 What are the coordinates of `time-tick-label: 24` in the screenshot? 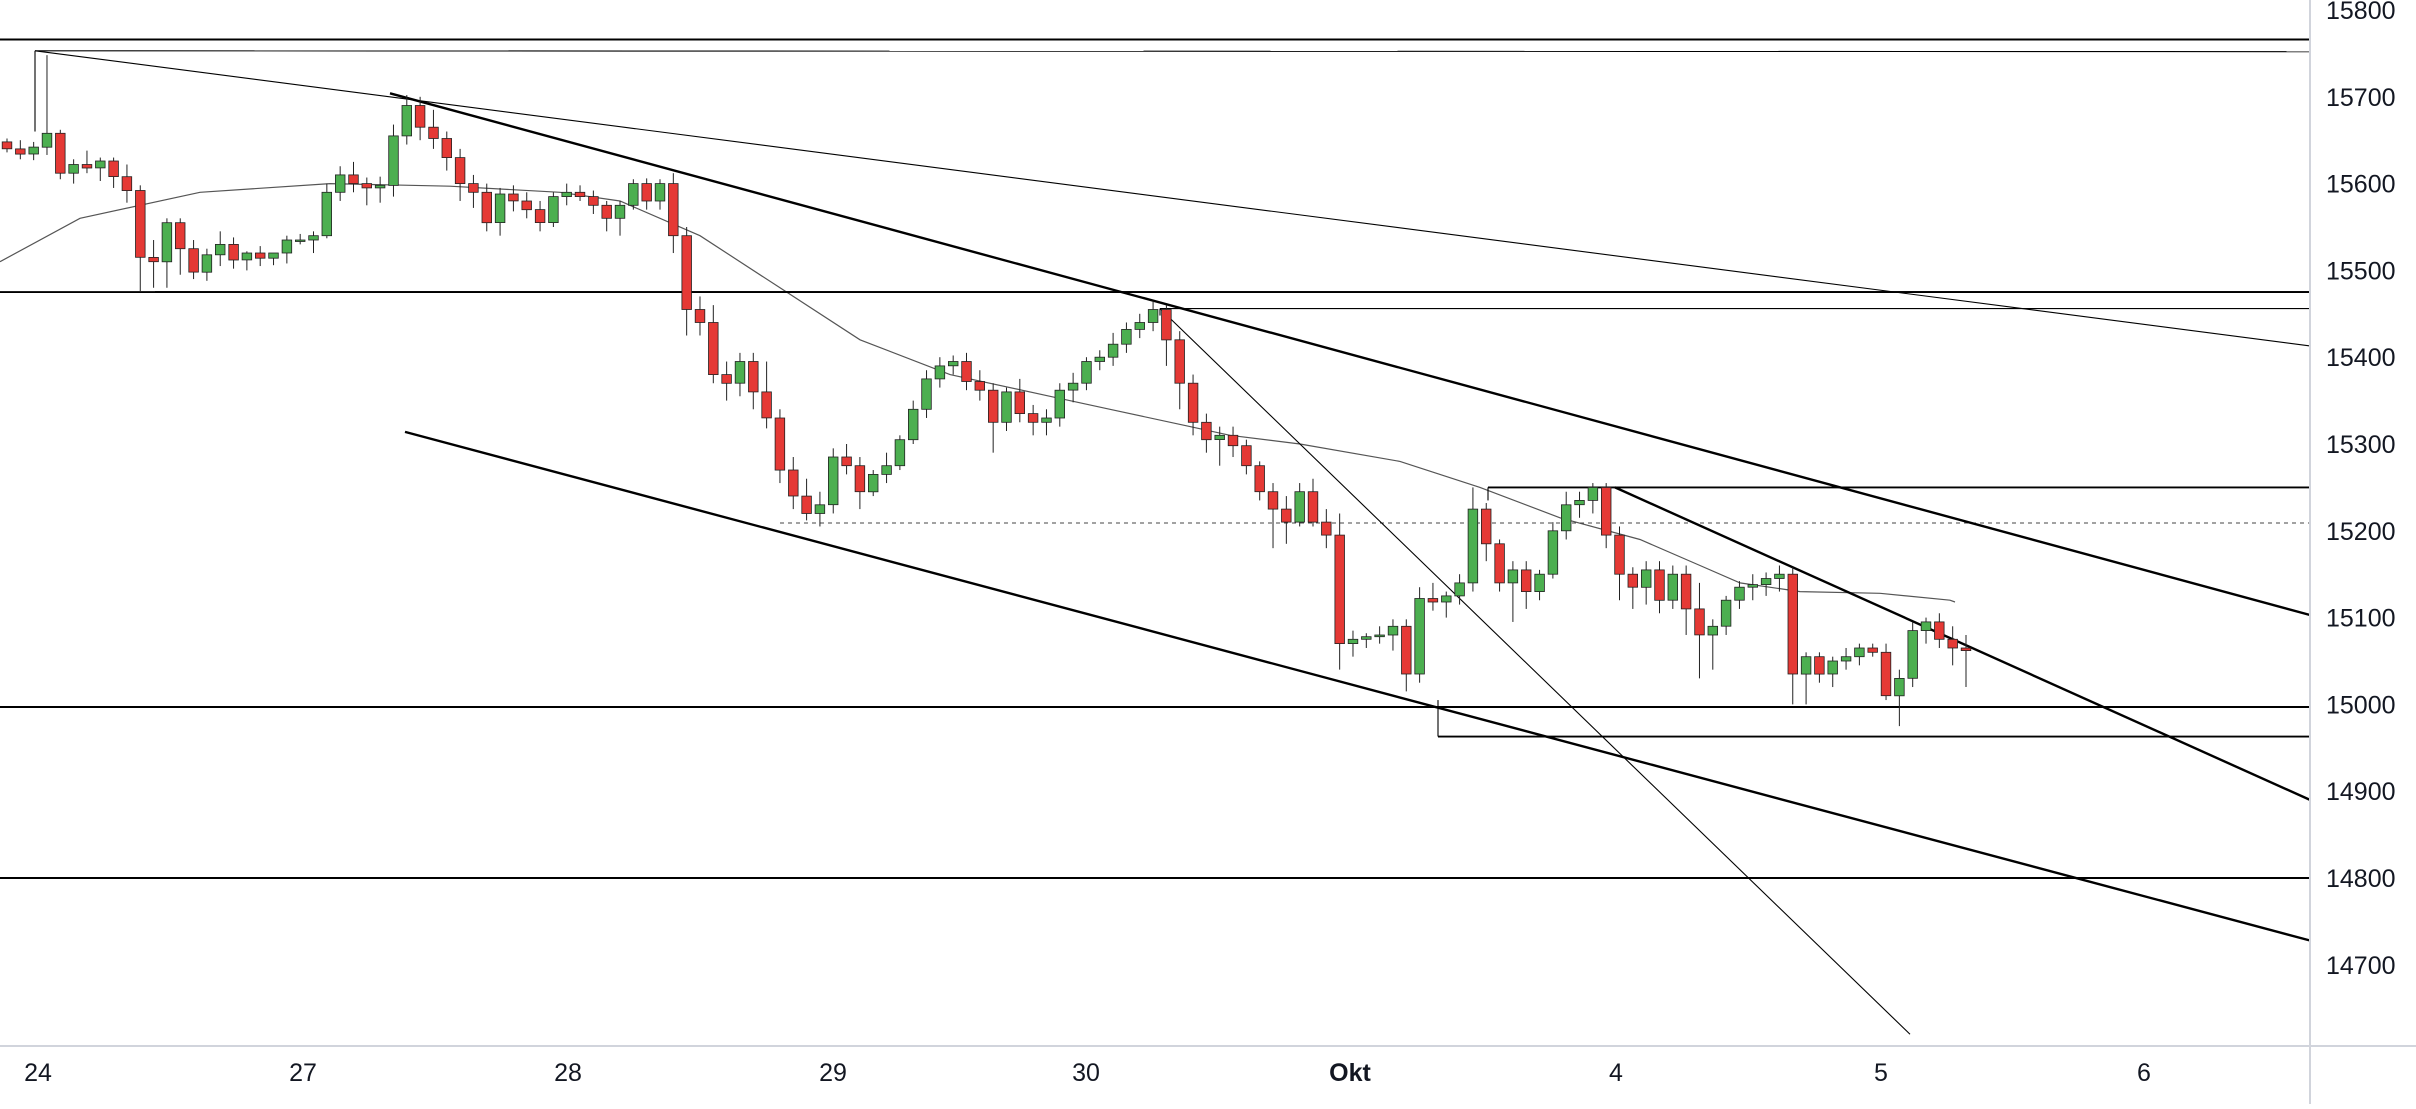 It's located at (38, 1073).